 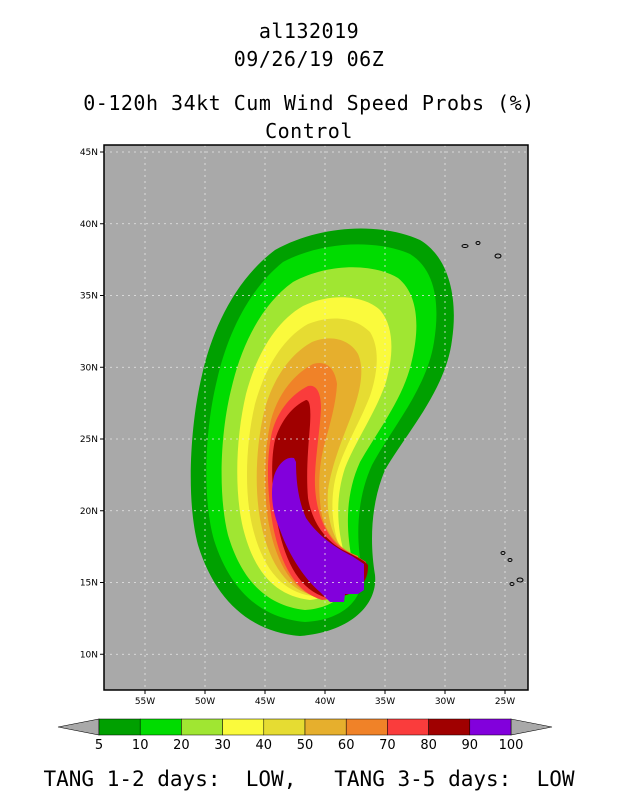 I want to click on subtitle: Control, so click(x=309, y=131).